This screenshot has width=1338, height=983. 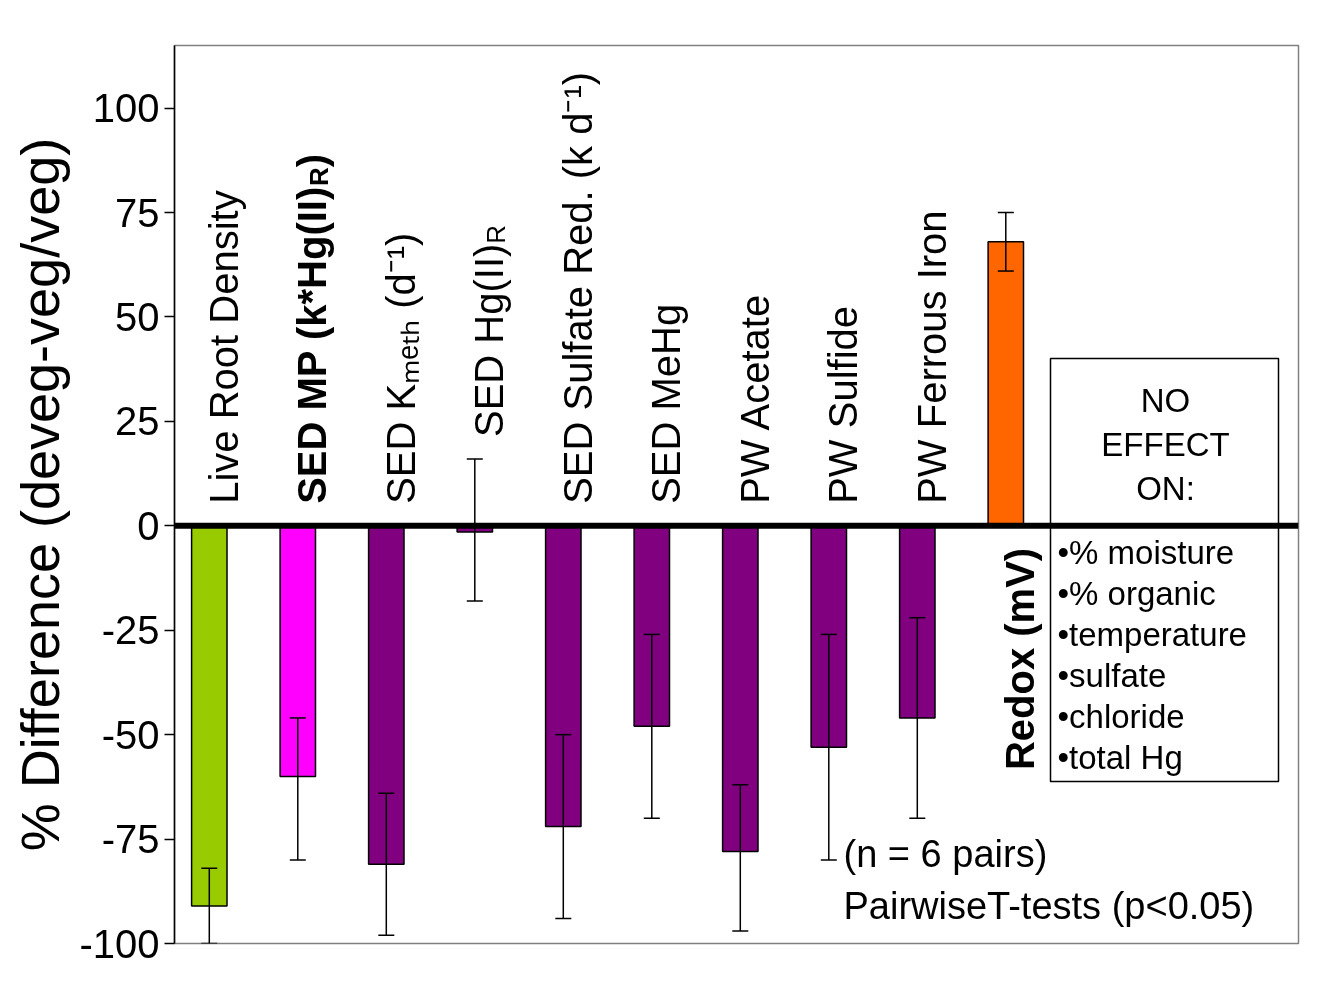 I want to click on y-tick-label: -100, so click(x=119, y=943).